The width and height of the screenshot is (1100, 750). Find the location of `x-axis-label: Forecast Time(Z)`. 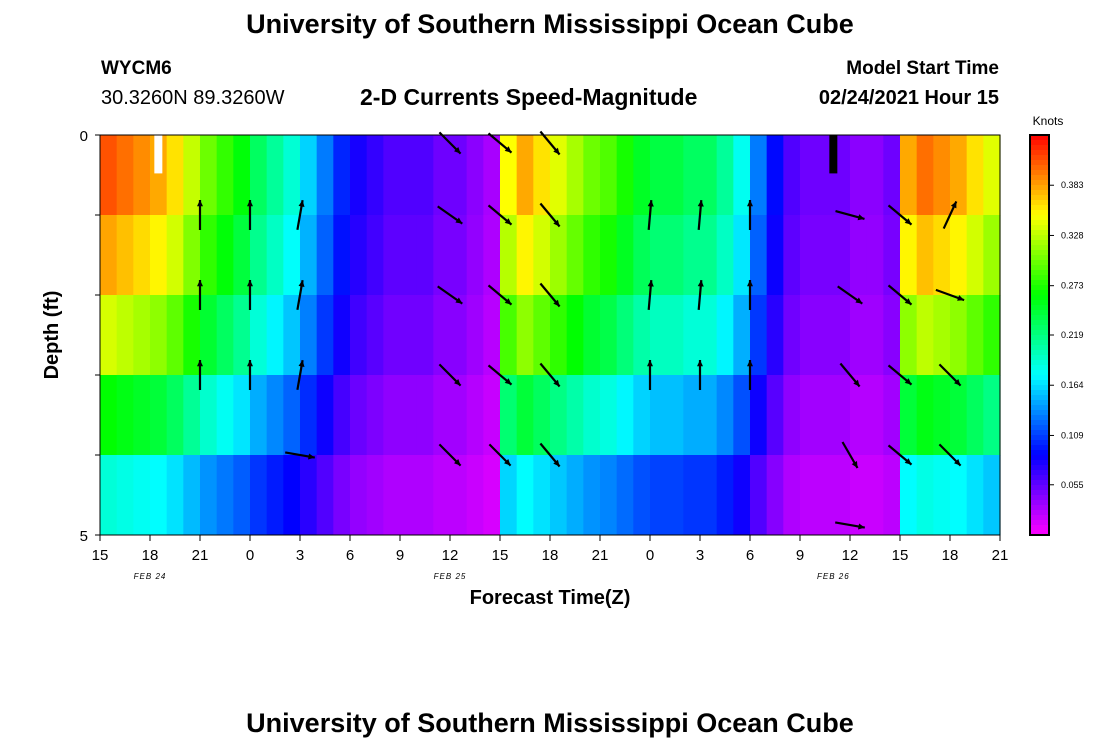

x-axis-label: Forecast Time(Z) is located at coordinates (550, 598).